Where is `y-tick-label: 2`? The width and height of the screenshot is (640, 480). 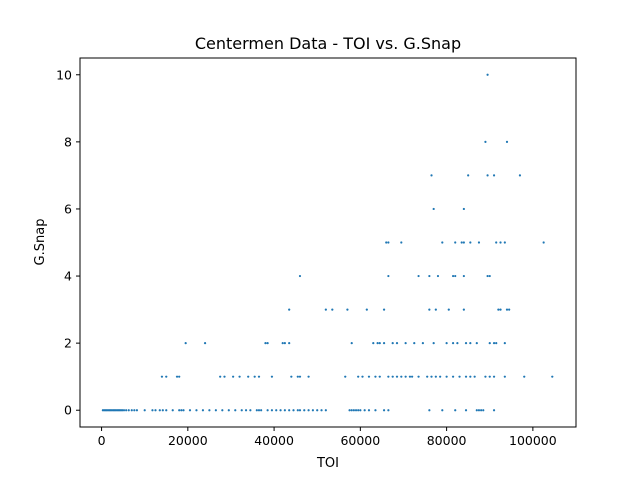 y-tick-label: 2 is located at coordinates (68, 343).